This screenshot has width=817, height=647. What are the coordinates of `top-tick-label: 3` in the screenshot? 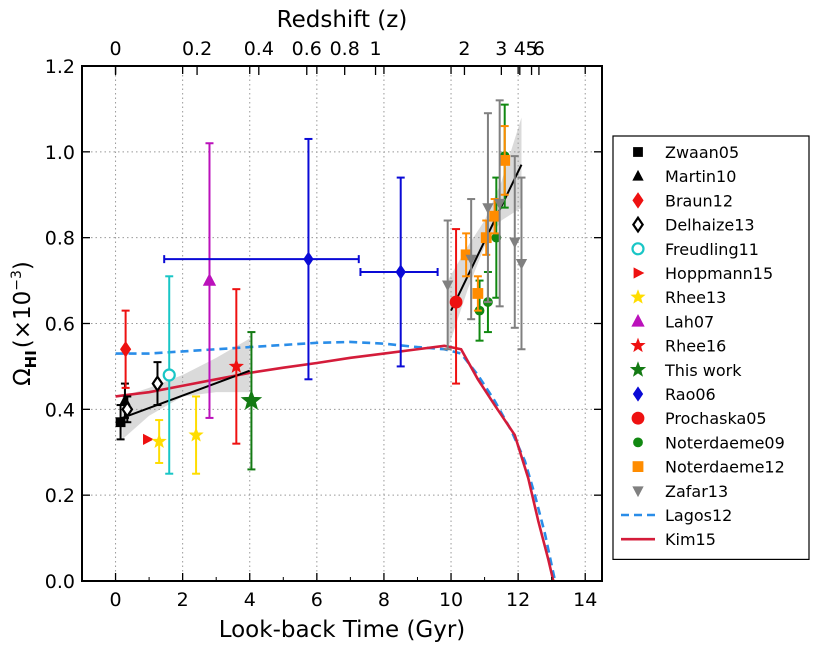 It's located at (501, 49).